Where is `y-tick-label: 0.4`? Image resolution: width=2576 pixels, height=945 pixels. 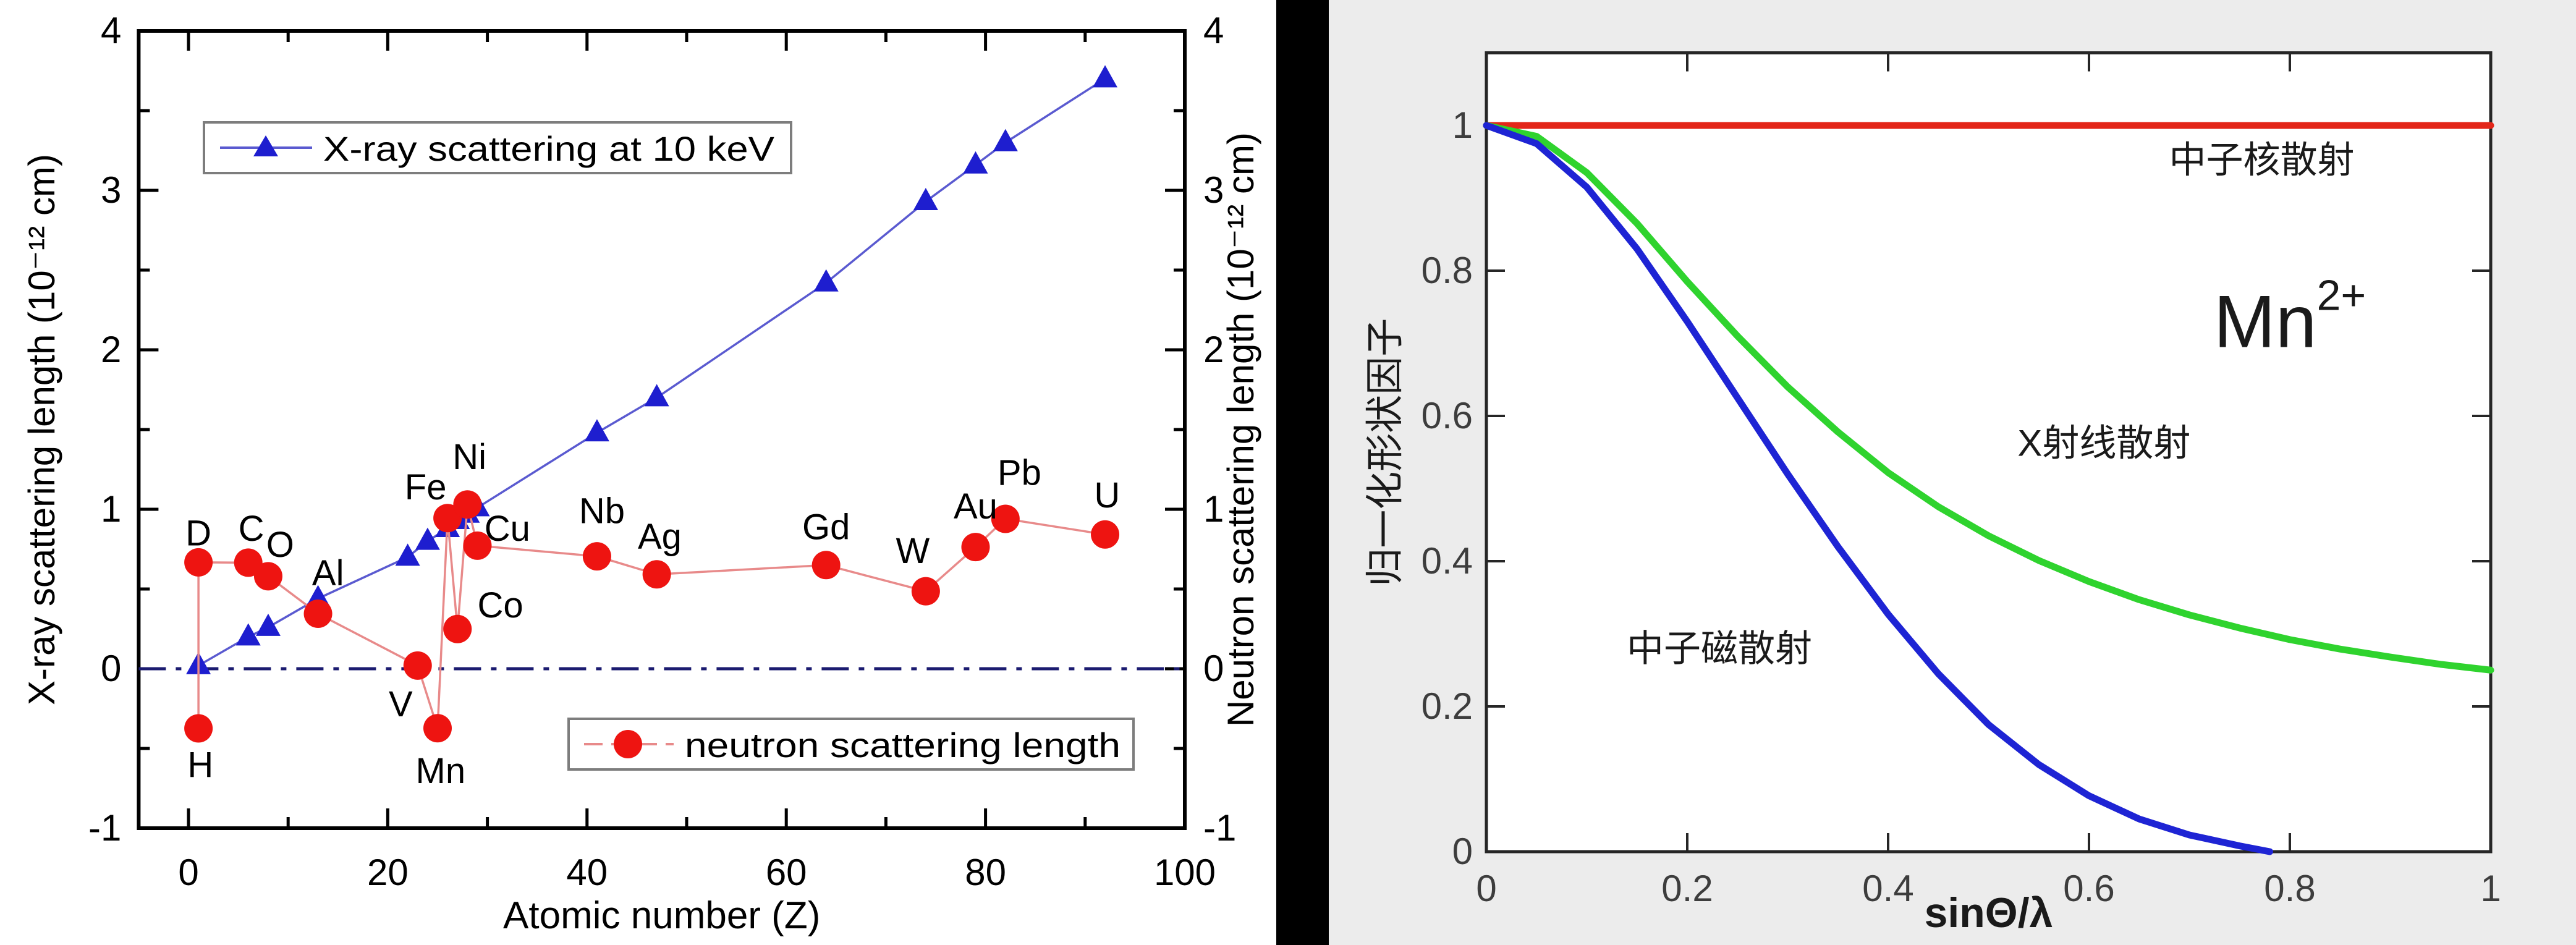
y-tick-label: 0.4 is located at coordinates (1447, 561).